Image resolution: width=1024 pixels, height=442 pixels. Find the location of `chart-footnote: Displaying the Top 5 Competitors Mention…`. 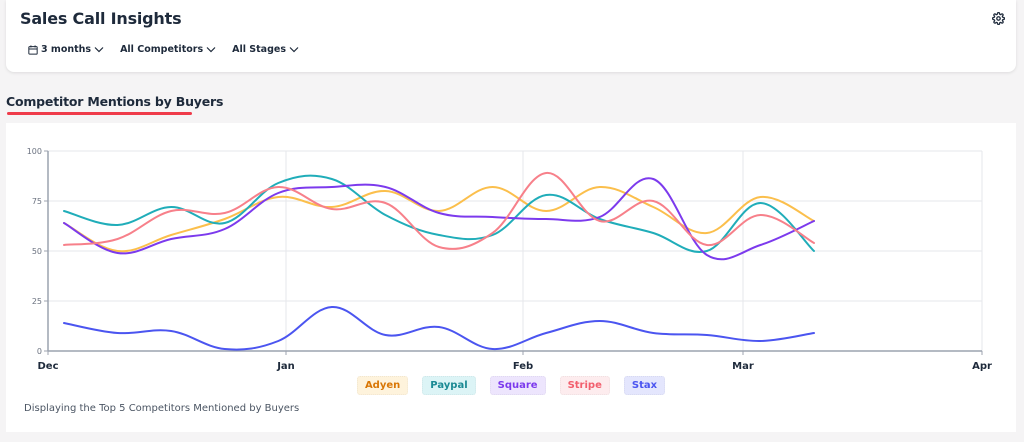

chart-footnote: Displaying the Top 5 Competitors Mention… is located at coordinates (162, 408).